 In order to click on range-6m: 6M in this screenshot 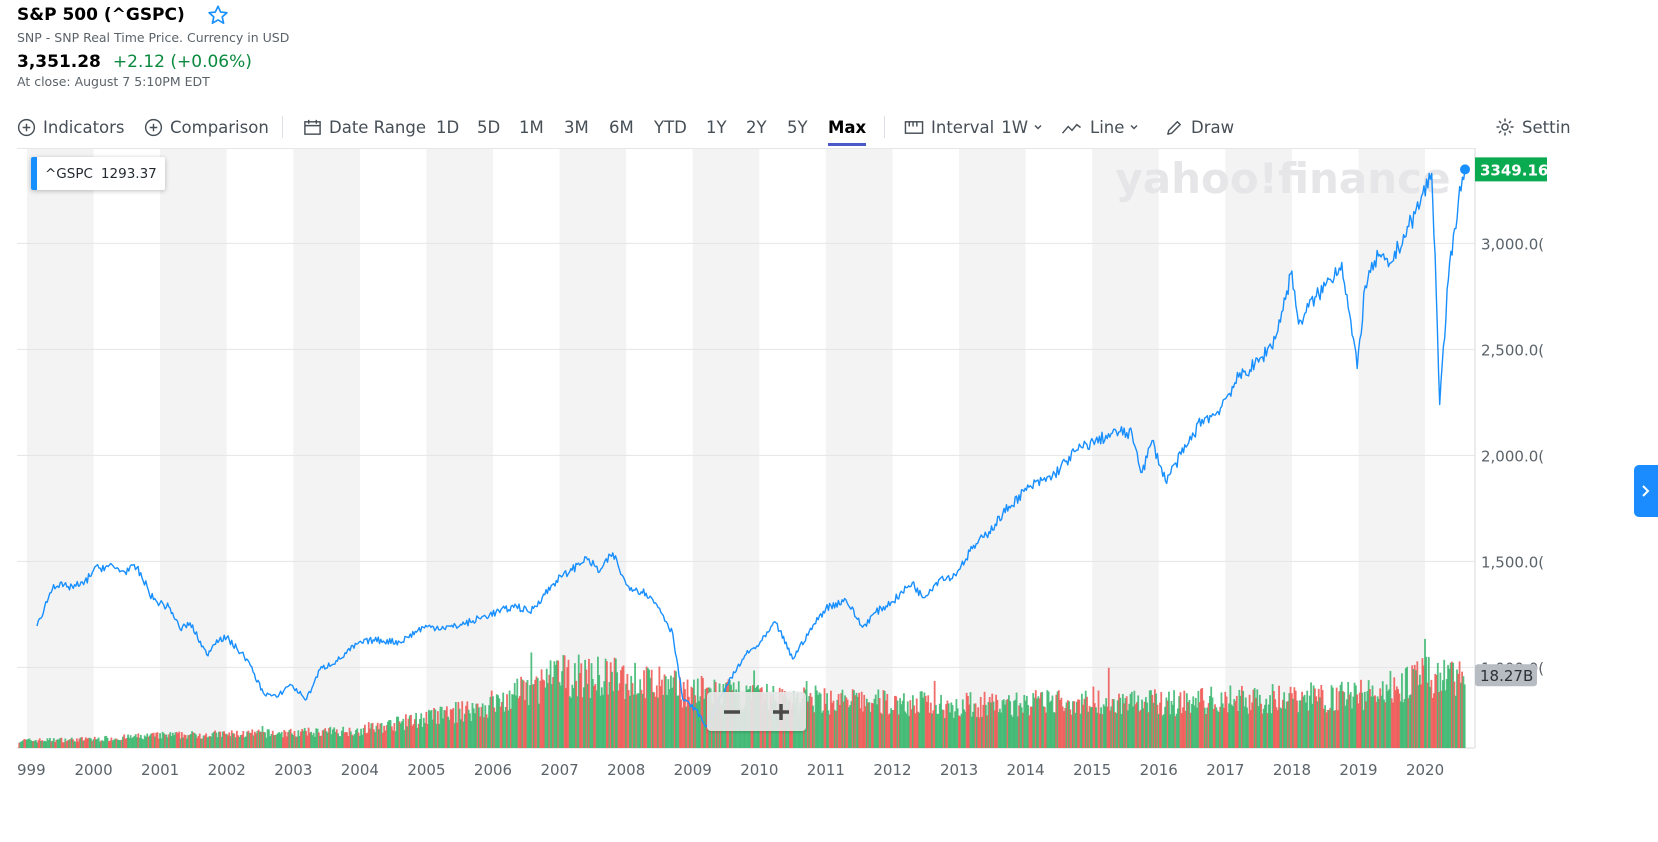, I will do `click(621, 127)`.